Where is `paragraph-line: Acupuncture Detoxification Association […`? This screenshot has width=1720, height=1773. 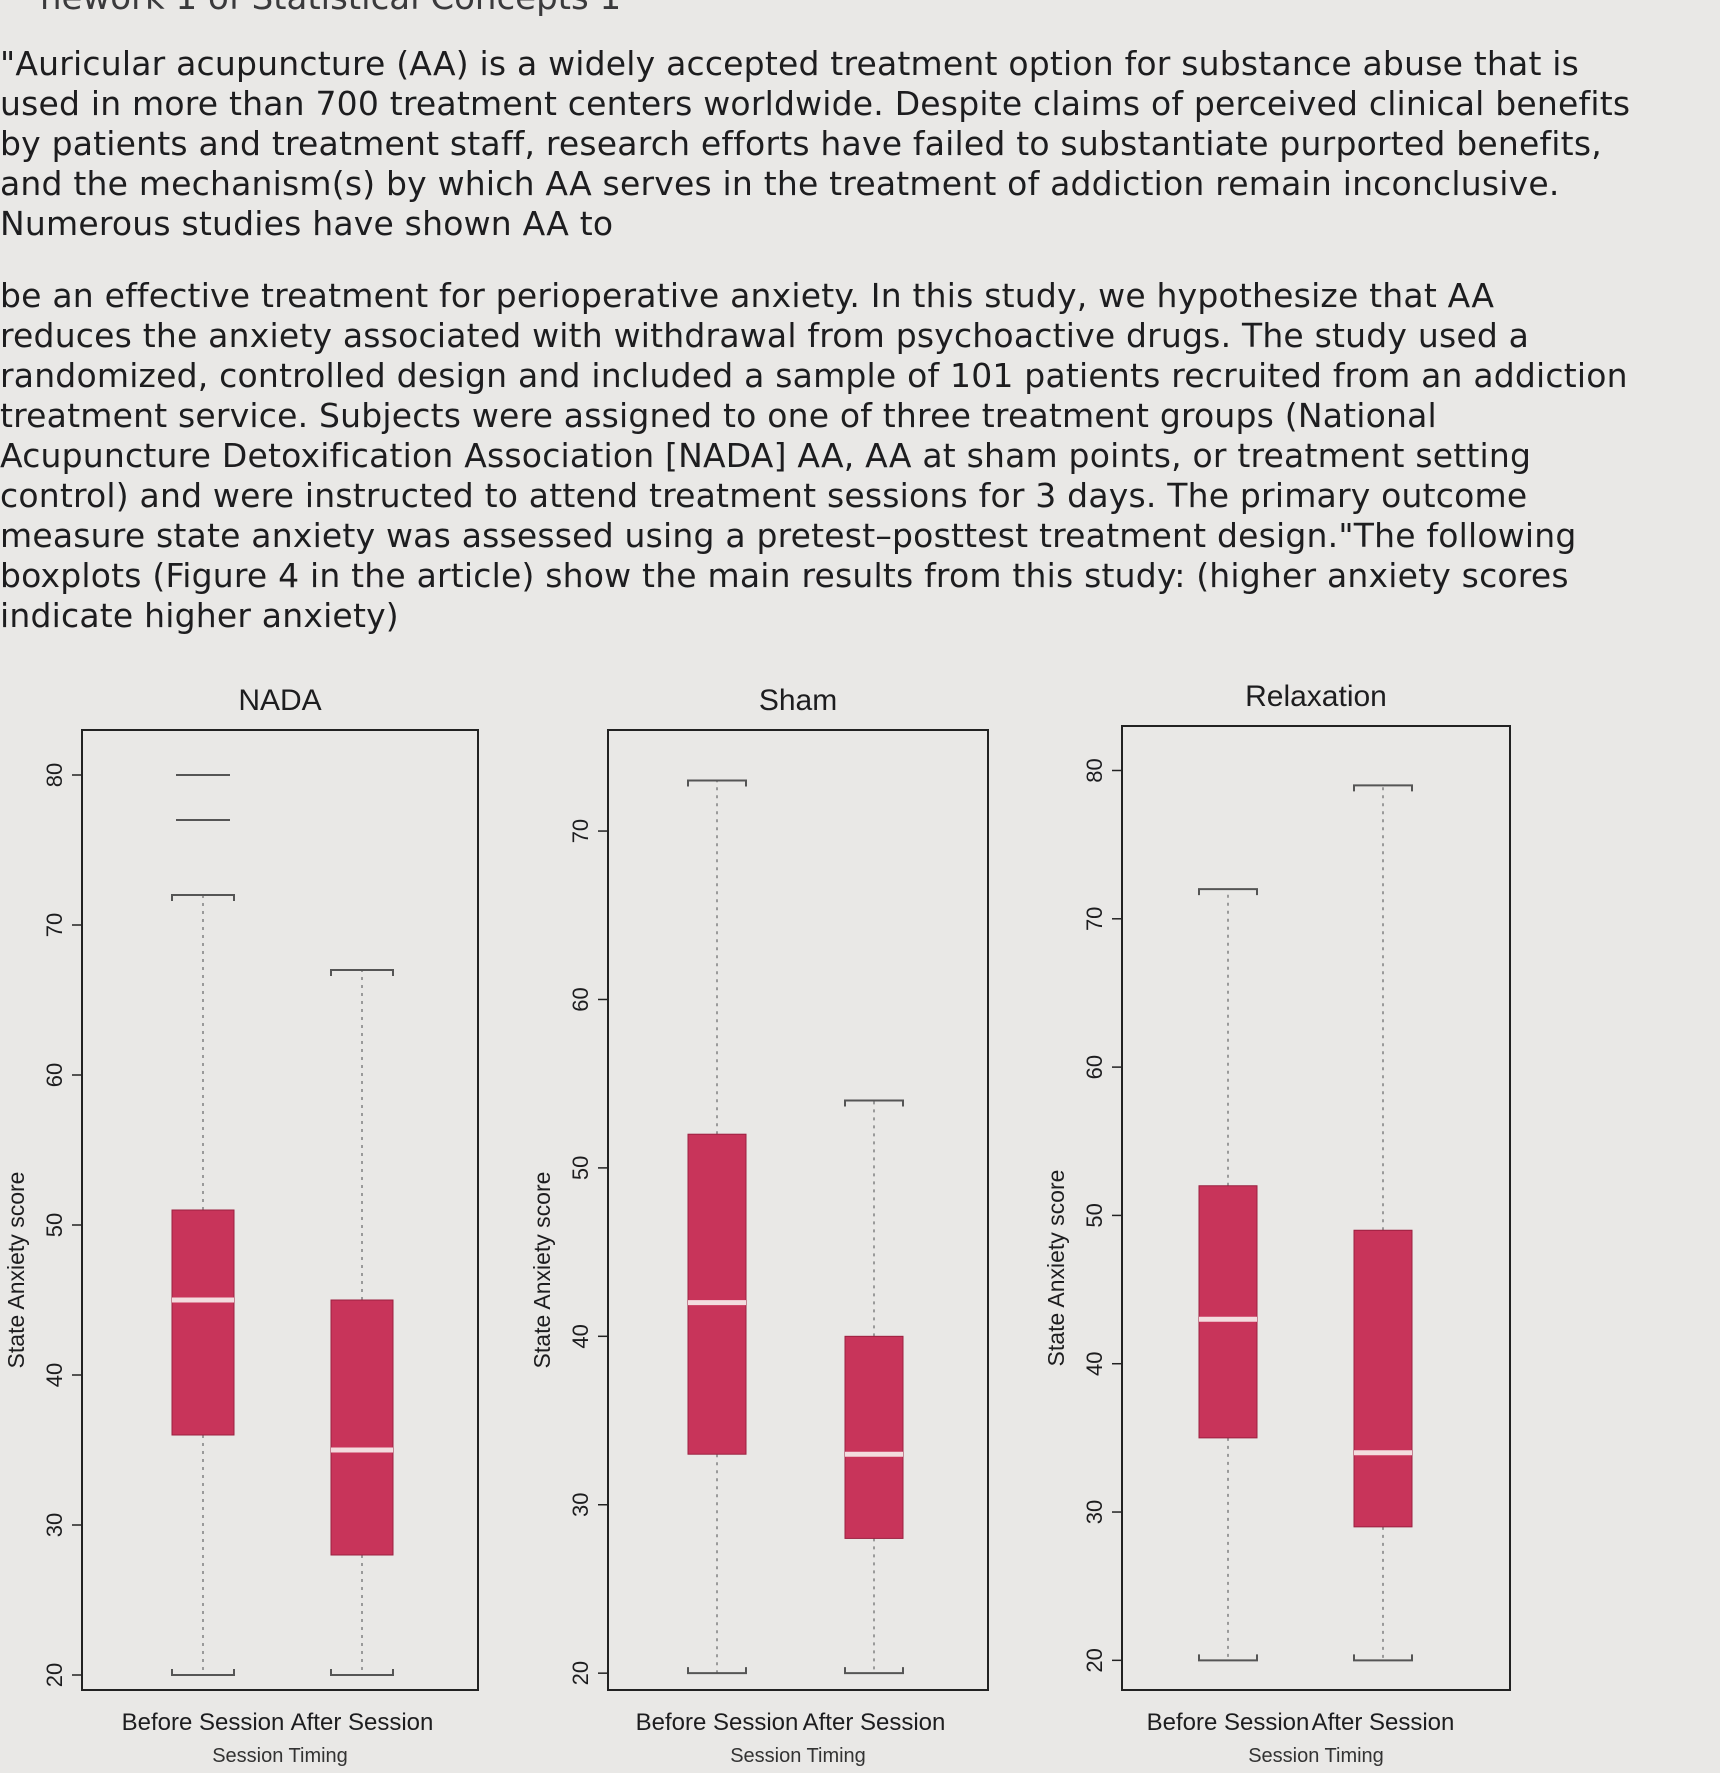
paragraph-line: Acupuncture Detoxification Association [… is located at coordinates (766, 455).